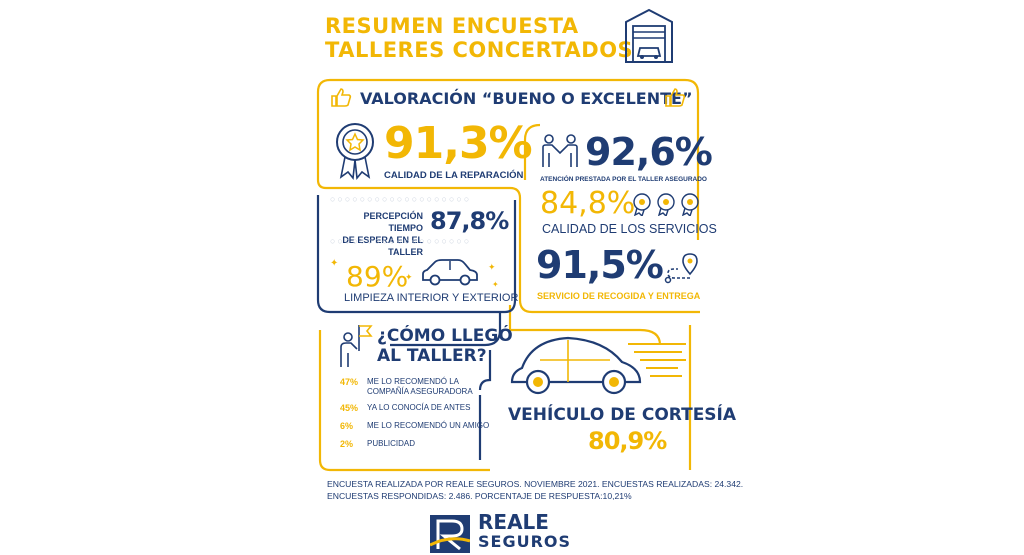 This screenshot has width=1024, height=555. What do you see at coordinates (349, 408) in the screenshot?
I see `arrival-pct-2: 45%` at bounding box center [349, 408].